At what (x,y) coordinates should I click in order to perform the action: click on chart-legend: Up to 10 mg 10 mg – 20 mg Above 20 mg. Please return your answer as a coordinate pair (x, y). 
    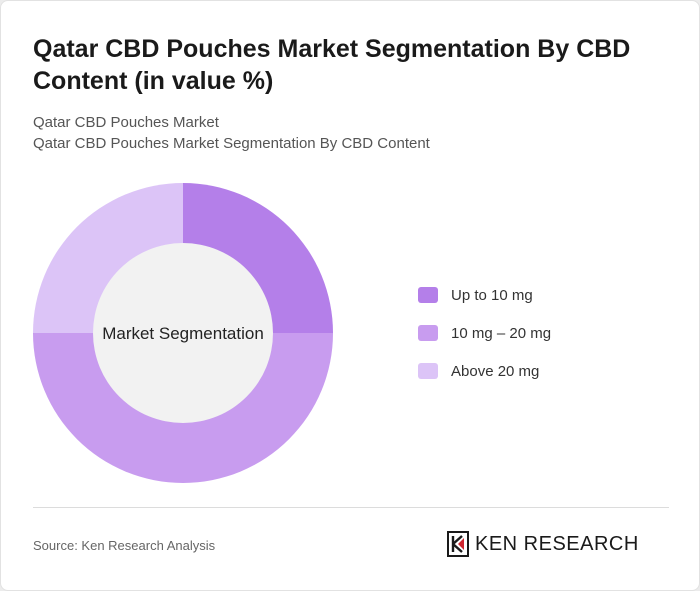
    Looking at the image, I should click on (484, 342).